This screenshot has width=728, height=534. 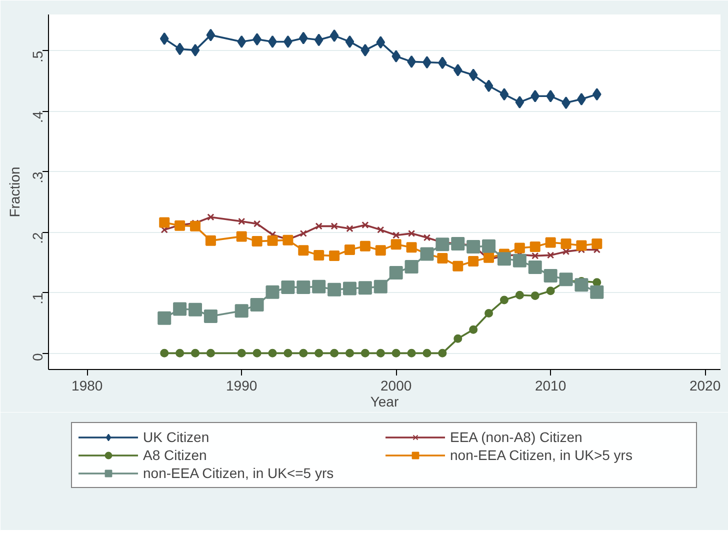 I want to click on x-tick-label: 2010, so click(x=550, y=386).